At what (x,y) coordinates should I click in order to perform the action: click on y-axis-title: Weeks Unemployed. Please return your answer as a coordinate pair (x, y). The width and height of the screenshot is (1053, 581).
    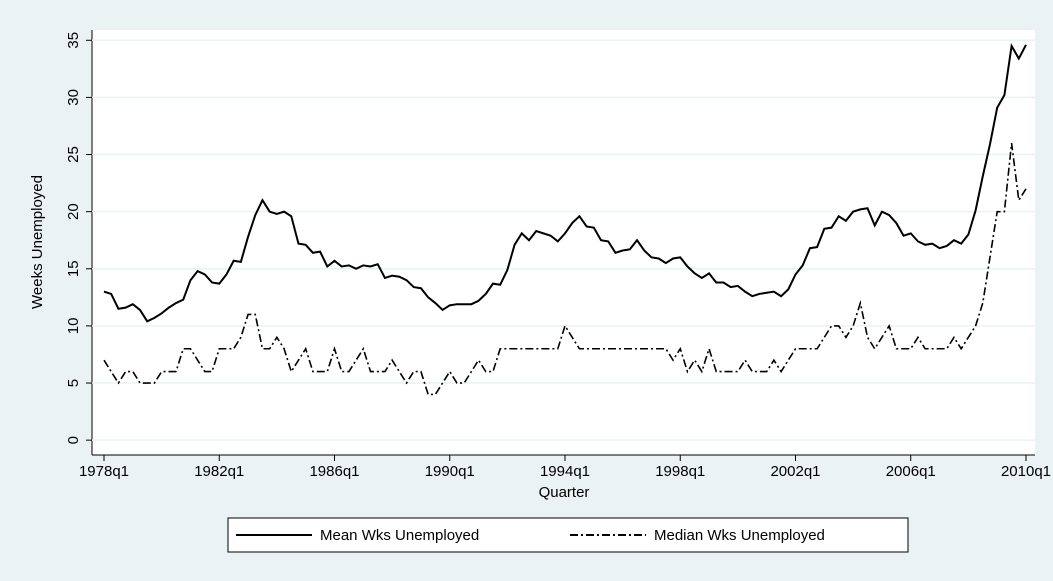
    Looking at the image, I should click on (37, 242).